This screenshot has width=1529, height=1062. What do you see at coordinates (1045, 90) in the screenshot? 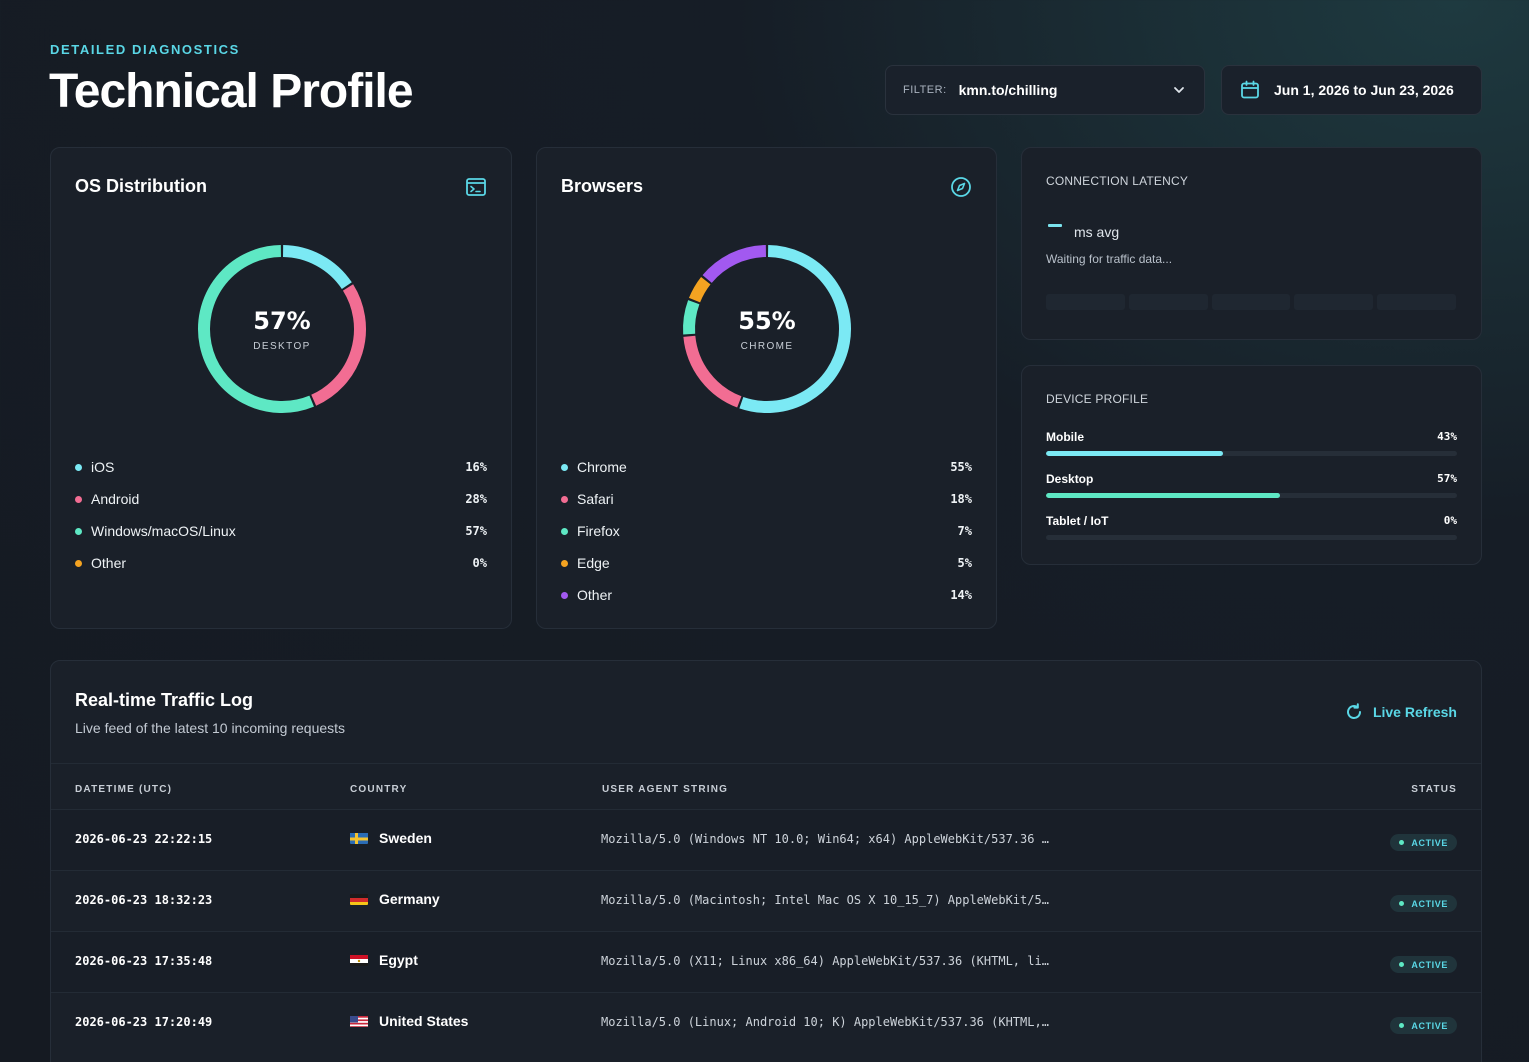
I see `link-filter-dropdown: FILTER: kmn.to/chilling` at bounding box center [1045, 90].